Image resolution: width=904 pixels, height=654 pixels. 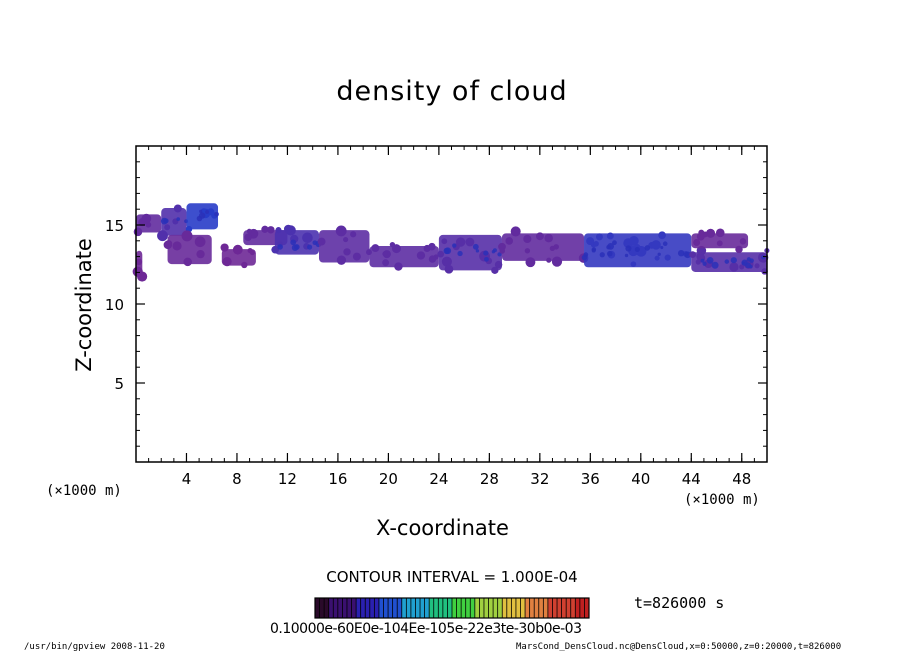 I want to click on x-unit-label-left: (×1000 m), so click(x=84, y=491).